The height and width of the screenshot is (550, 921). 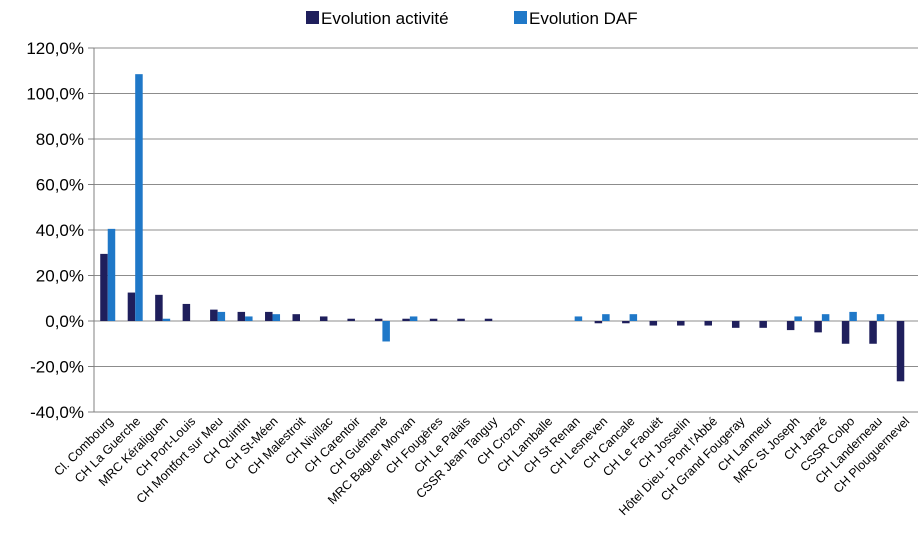 What do you see at coordinates (64, 321) in the screenshot?
I see `y-tick-label: 0,0%` at bounding box center [64, 321].